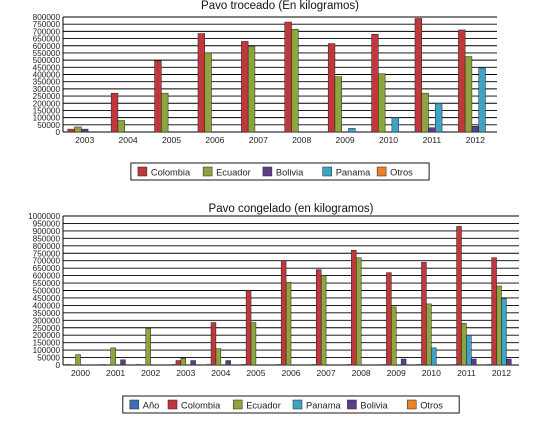 The image size is (557, 425). I want to click on legend-label: Panama, so click(353, 172).